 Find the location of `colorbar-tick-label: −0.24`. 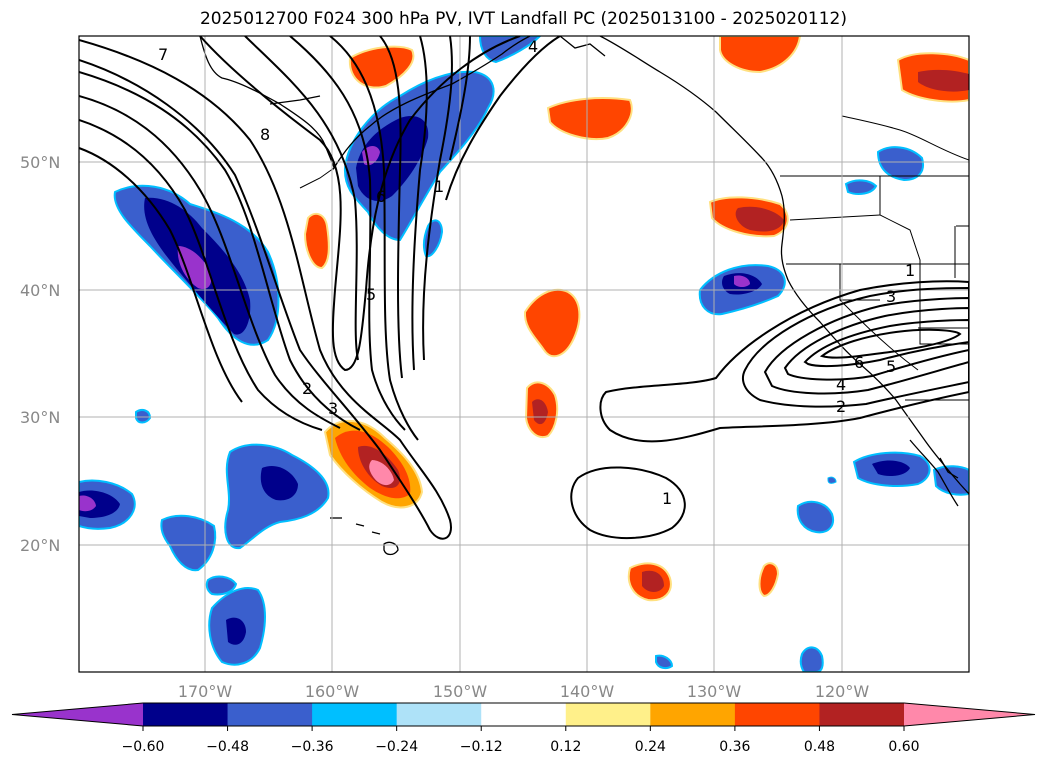

colorbar-tick-label: −0.24 is located at coordinates (396, 747).